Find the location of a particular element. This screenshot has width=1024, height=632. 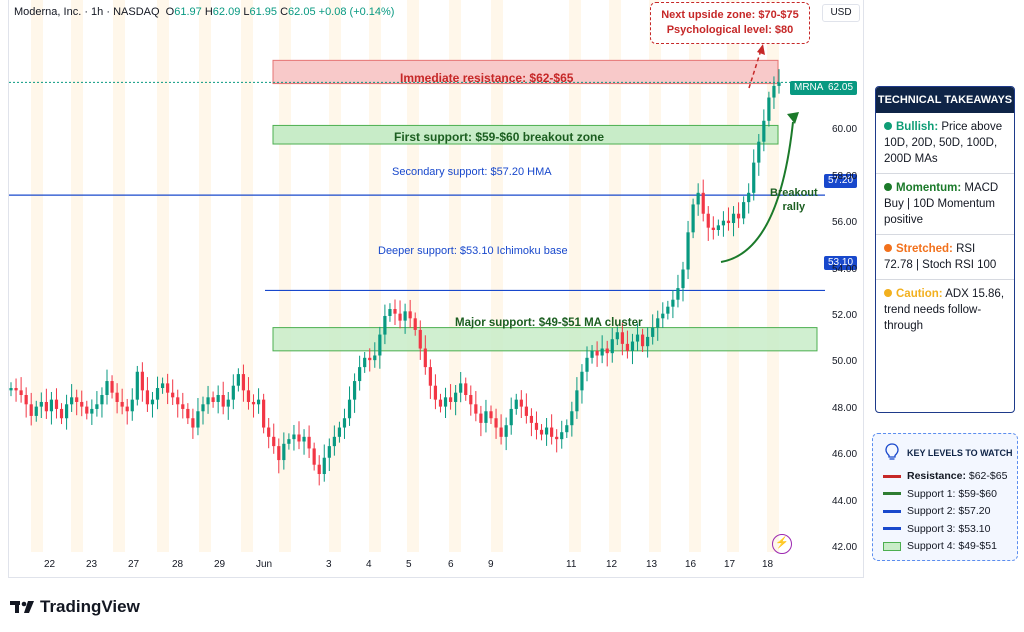

ticker-tag: MRNA is located at coordinates (809, 88).